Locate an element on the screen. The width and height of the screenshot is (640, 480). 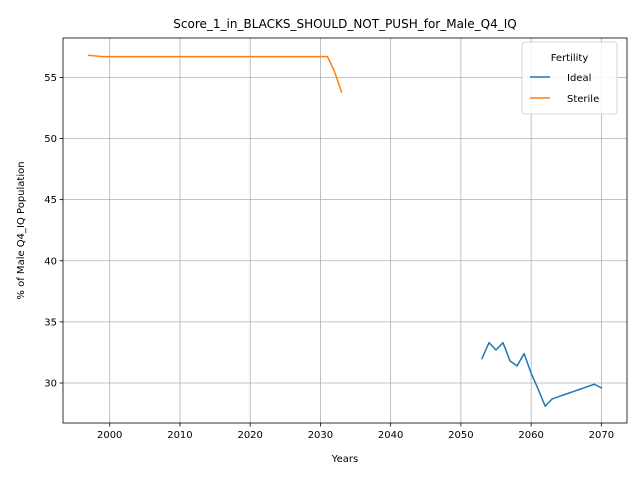
legend: Fertility Ideal Sterile is located at coordinates (569, 78).